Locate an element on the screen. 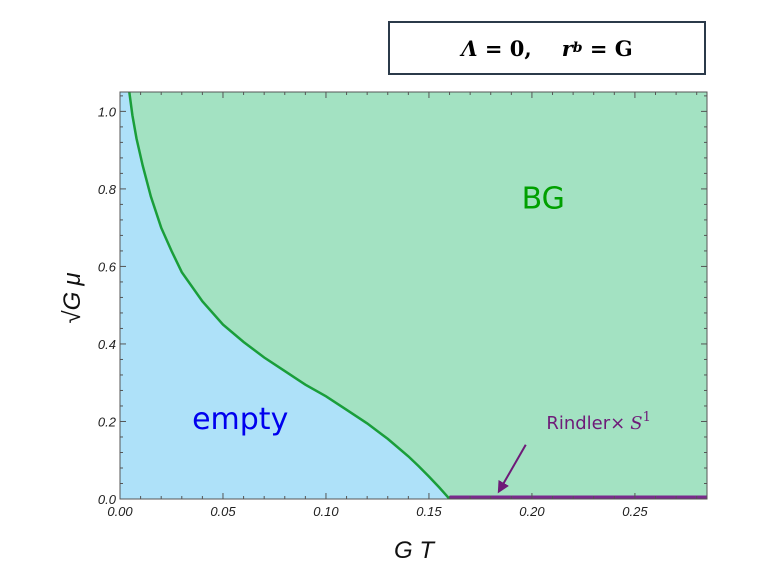 This screenshot has width=763, height=572. y-tick-label: 0.4 is located at coordinates (107, 344).